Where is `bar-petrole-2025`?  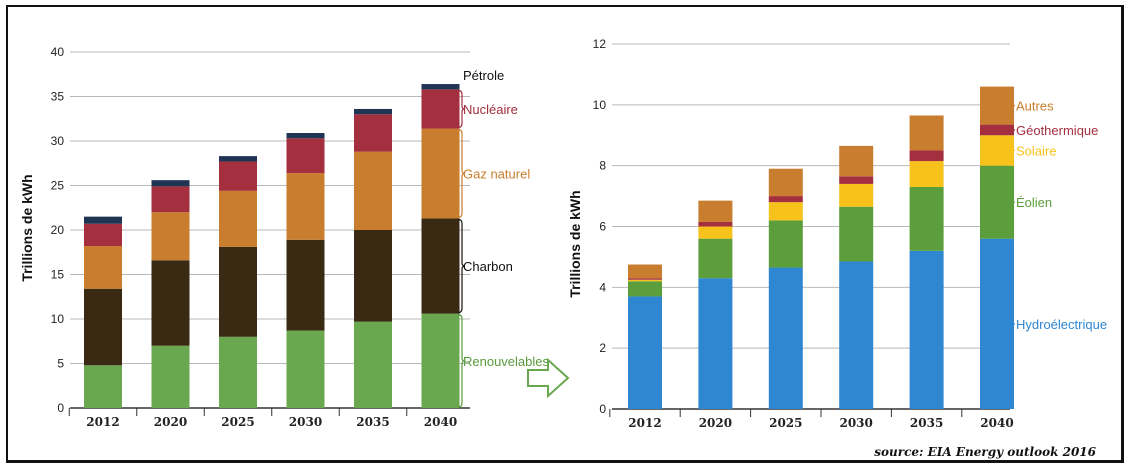
bar-petrole-2025 is located at coordinates (238, 159).